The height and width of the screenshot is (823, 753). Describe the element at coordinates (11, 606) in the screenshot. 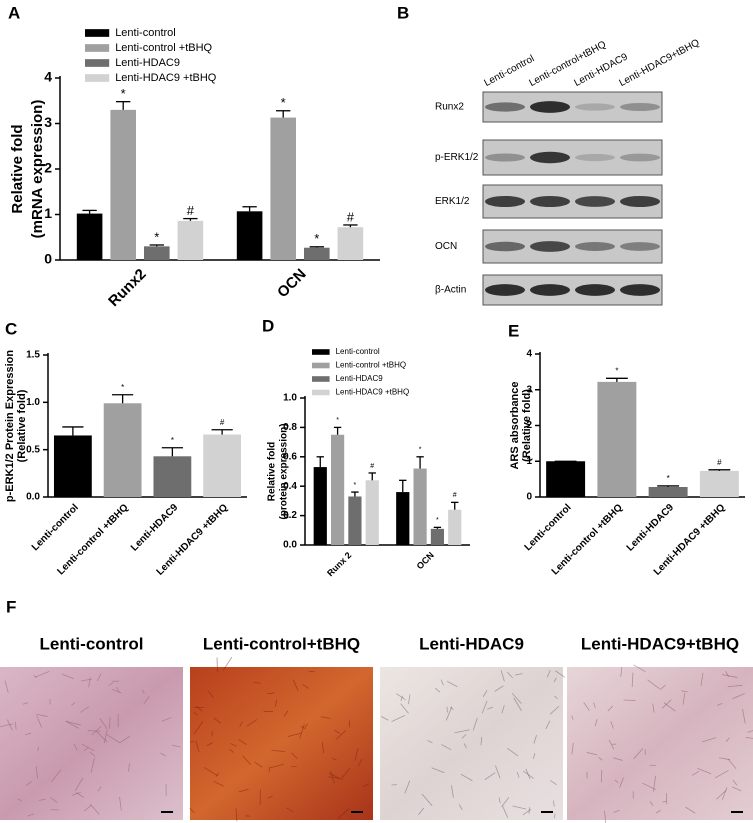

I see `panel-label: F` at that location.